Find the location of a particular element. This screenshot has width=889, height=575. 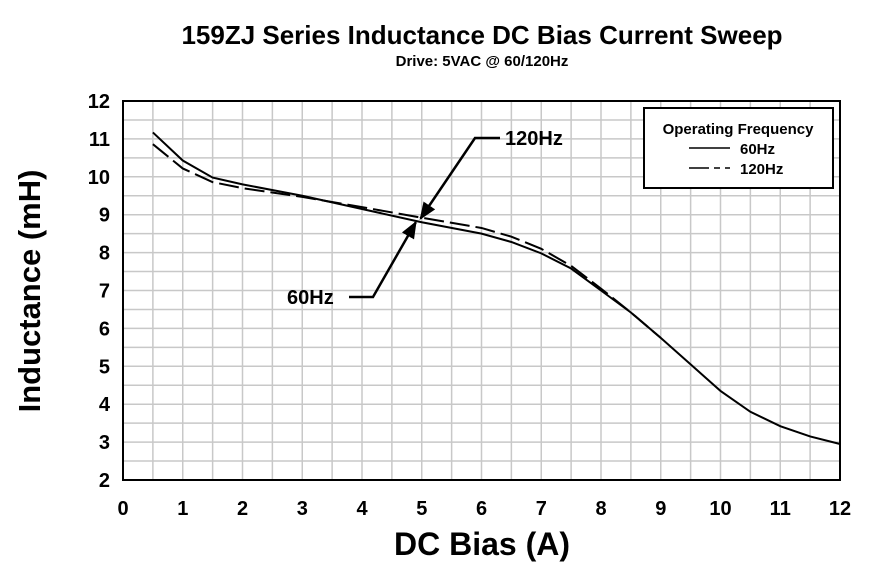

x-tick-label: 4 is located at coordinates (362, 509).